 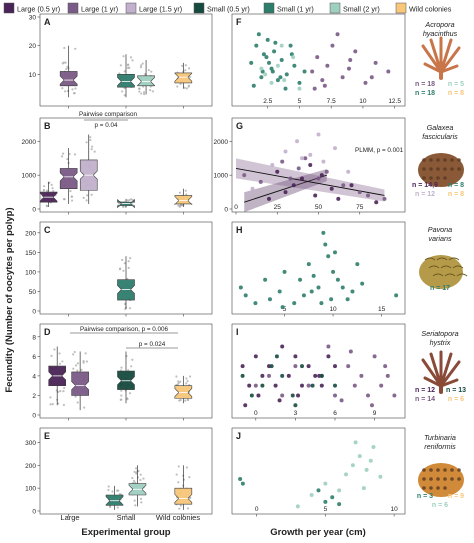 I want to click on panel-frame, so click(x=318, y=60).